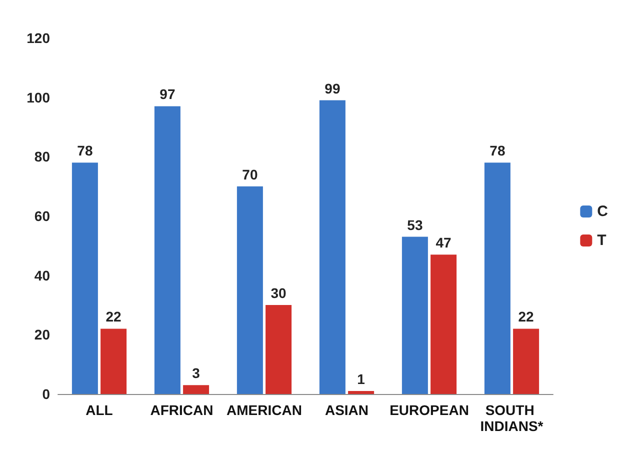 Image resolution: width=631 pixels, height=452 pixels. What do you see at coordinates (250, 174) in the screenshot?
I see `data-label: 70` at bounding box center [250, 174].